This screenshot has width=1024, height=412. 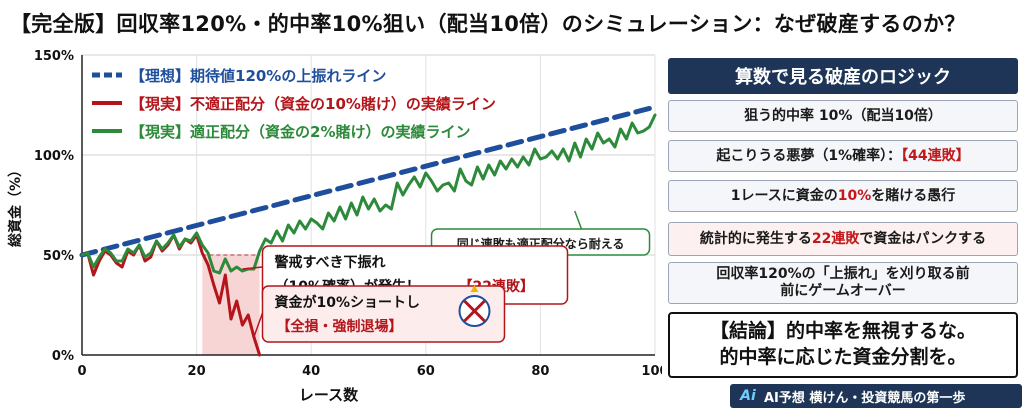 I want to click on conclusion-line1: 【結論】的中率を無視するな。, so click(x=842, y=331).